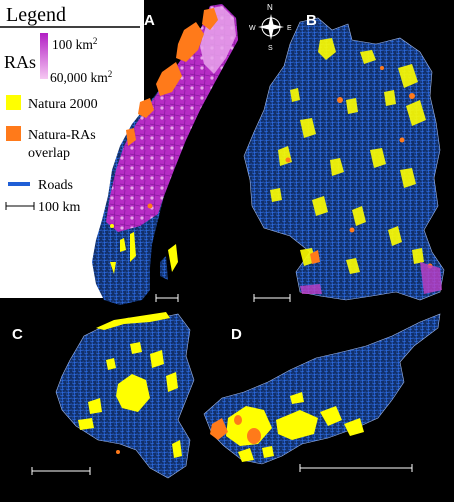 The image size is (454, 502). Describe the element at coordinates (20, 62) in the screenshot. I see `ras-label: RAs` at that location.